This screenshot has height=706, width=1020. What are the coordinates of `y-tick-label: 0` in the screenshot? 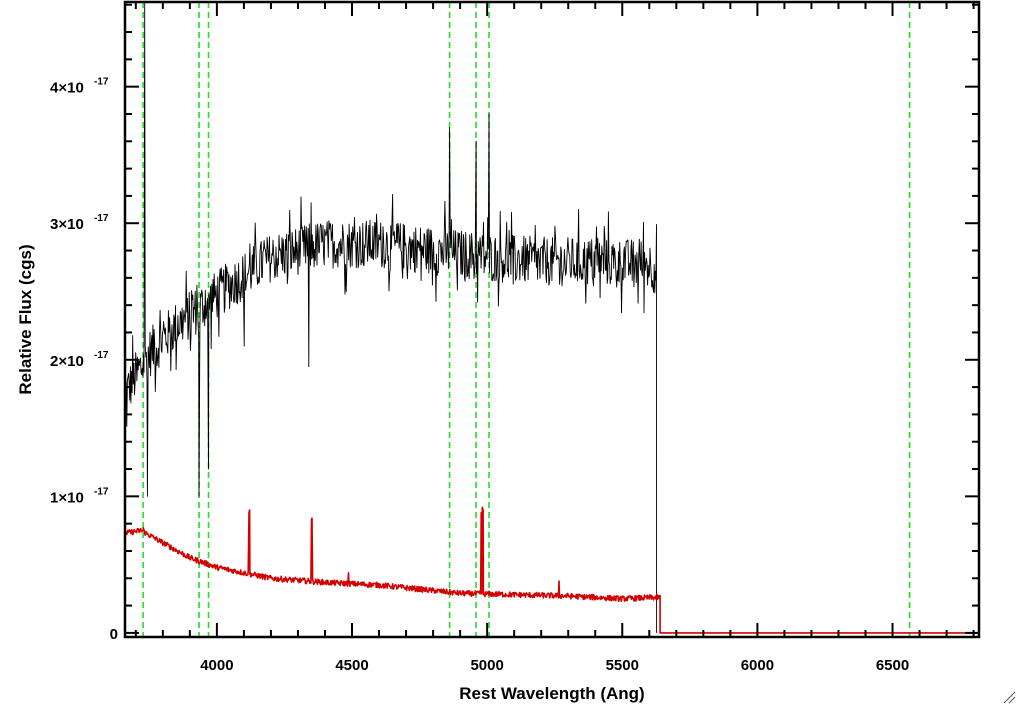 It's located at (114, 634).